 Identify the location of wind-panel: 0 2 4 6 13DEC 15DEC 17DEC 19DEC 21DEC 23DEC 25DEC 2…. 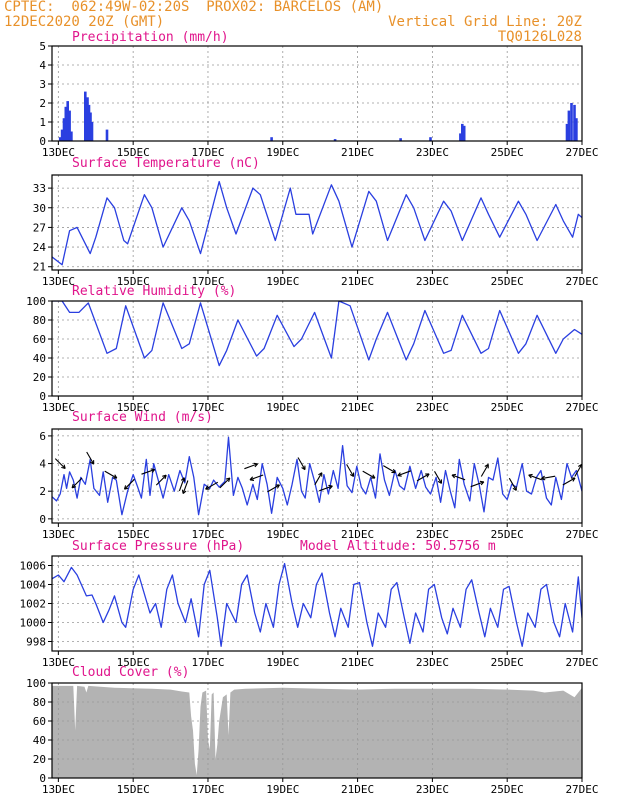
(319, 484).